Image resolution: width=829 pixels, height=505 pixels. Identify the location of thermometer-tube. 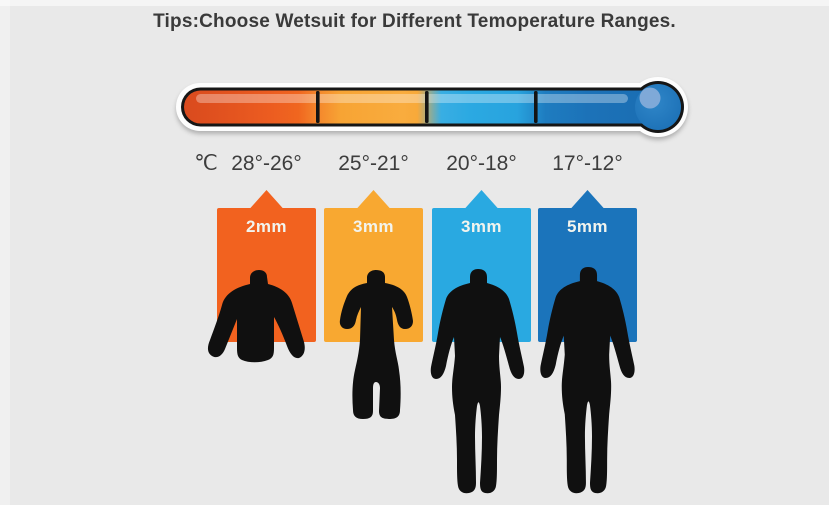
(422, 107).